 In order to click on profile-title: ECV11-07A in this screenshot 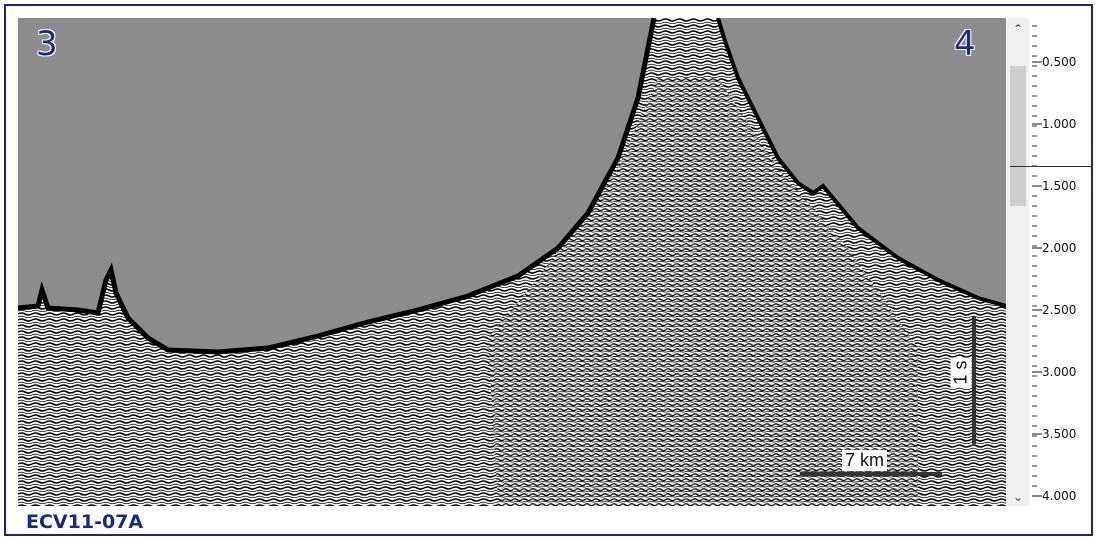, I will do `click(85, 522)`.